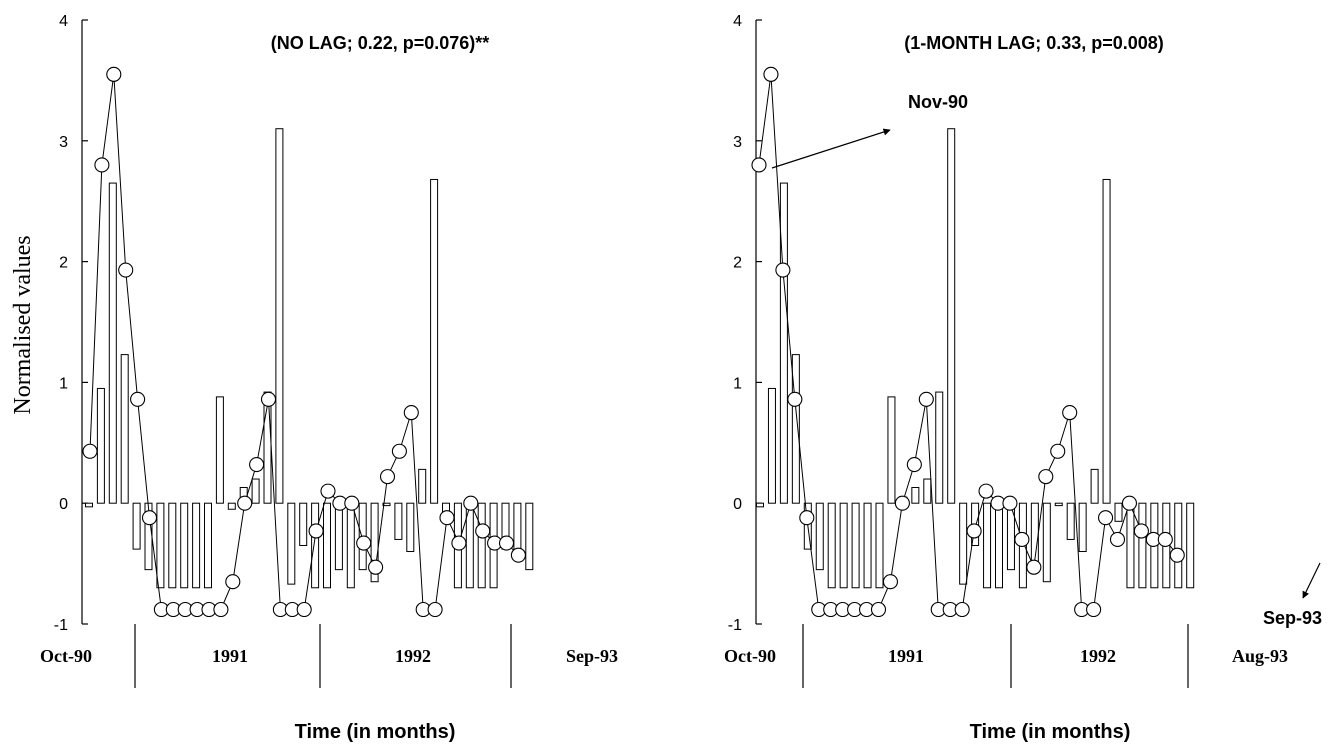 This screenshot has width=1336, height=748. I want to click on segment-label: Aug-93, so click(1260, 656).